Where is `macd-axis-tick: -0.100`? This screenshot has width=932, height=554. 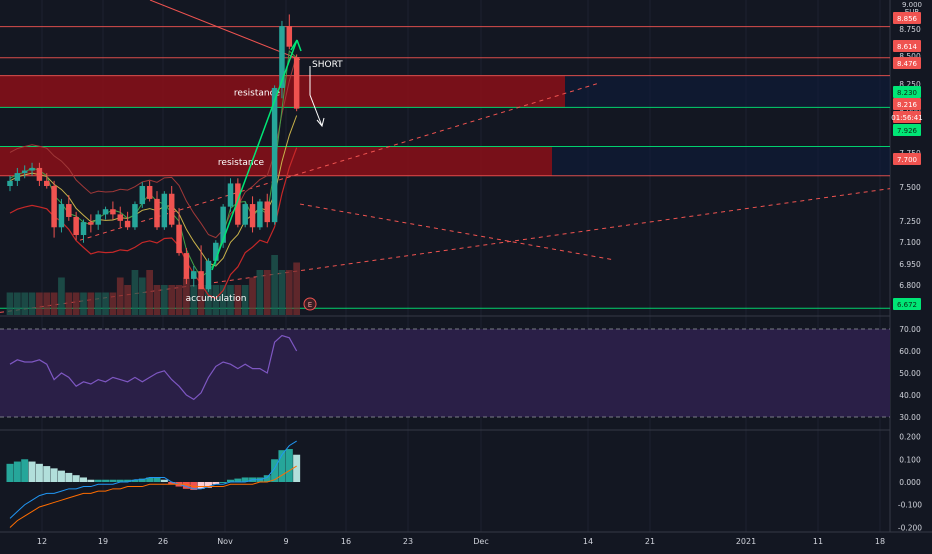
macd-axis-tick: -0.100 is located at coordinates (910, 505).